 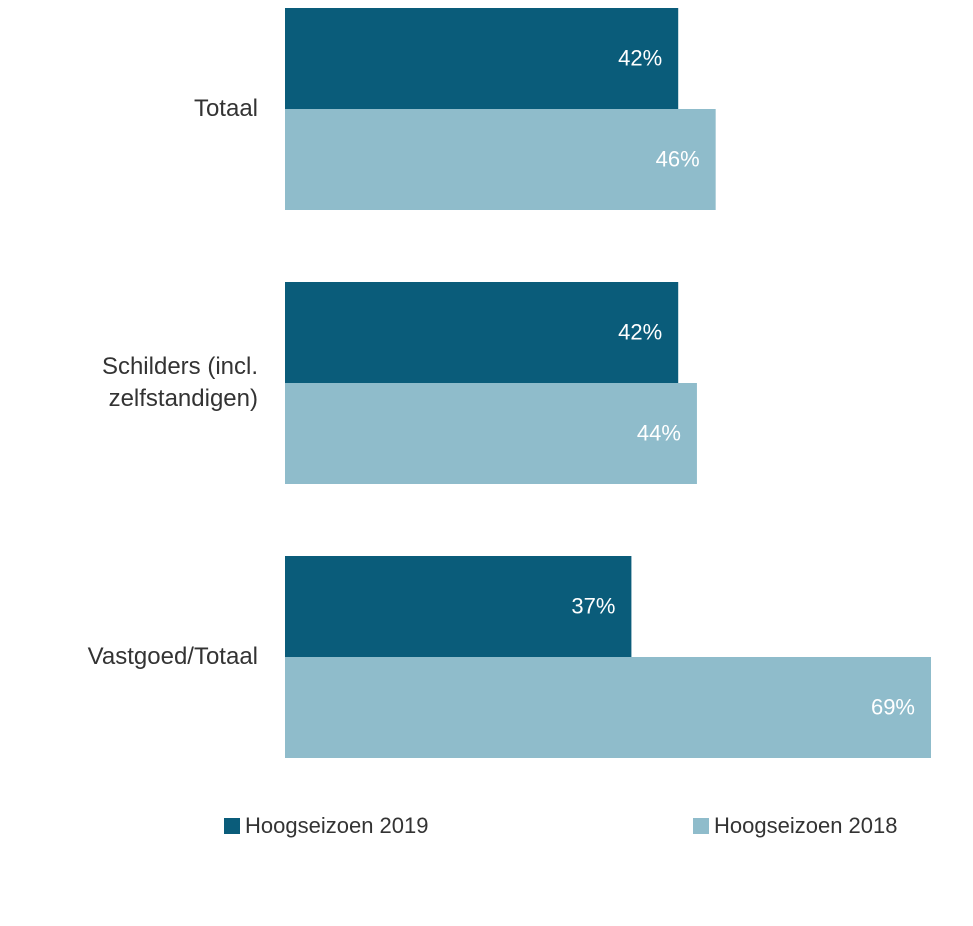 What do you see at coordinates (172, 656) in the screenshot?
I see `category-label: Vastgoed/Totaal` at bounding box center [172, 656].